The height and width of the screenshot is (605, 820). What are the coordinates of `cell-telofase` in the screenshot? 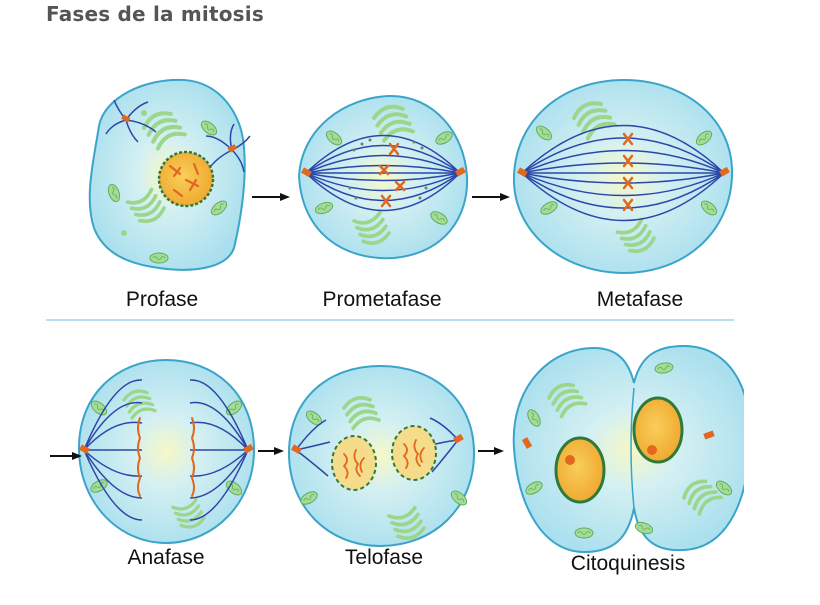 It's located at (381, 456).